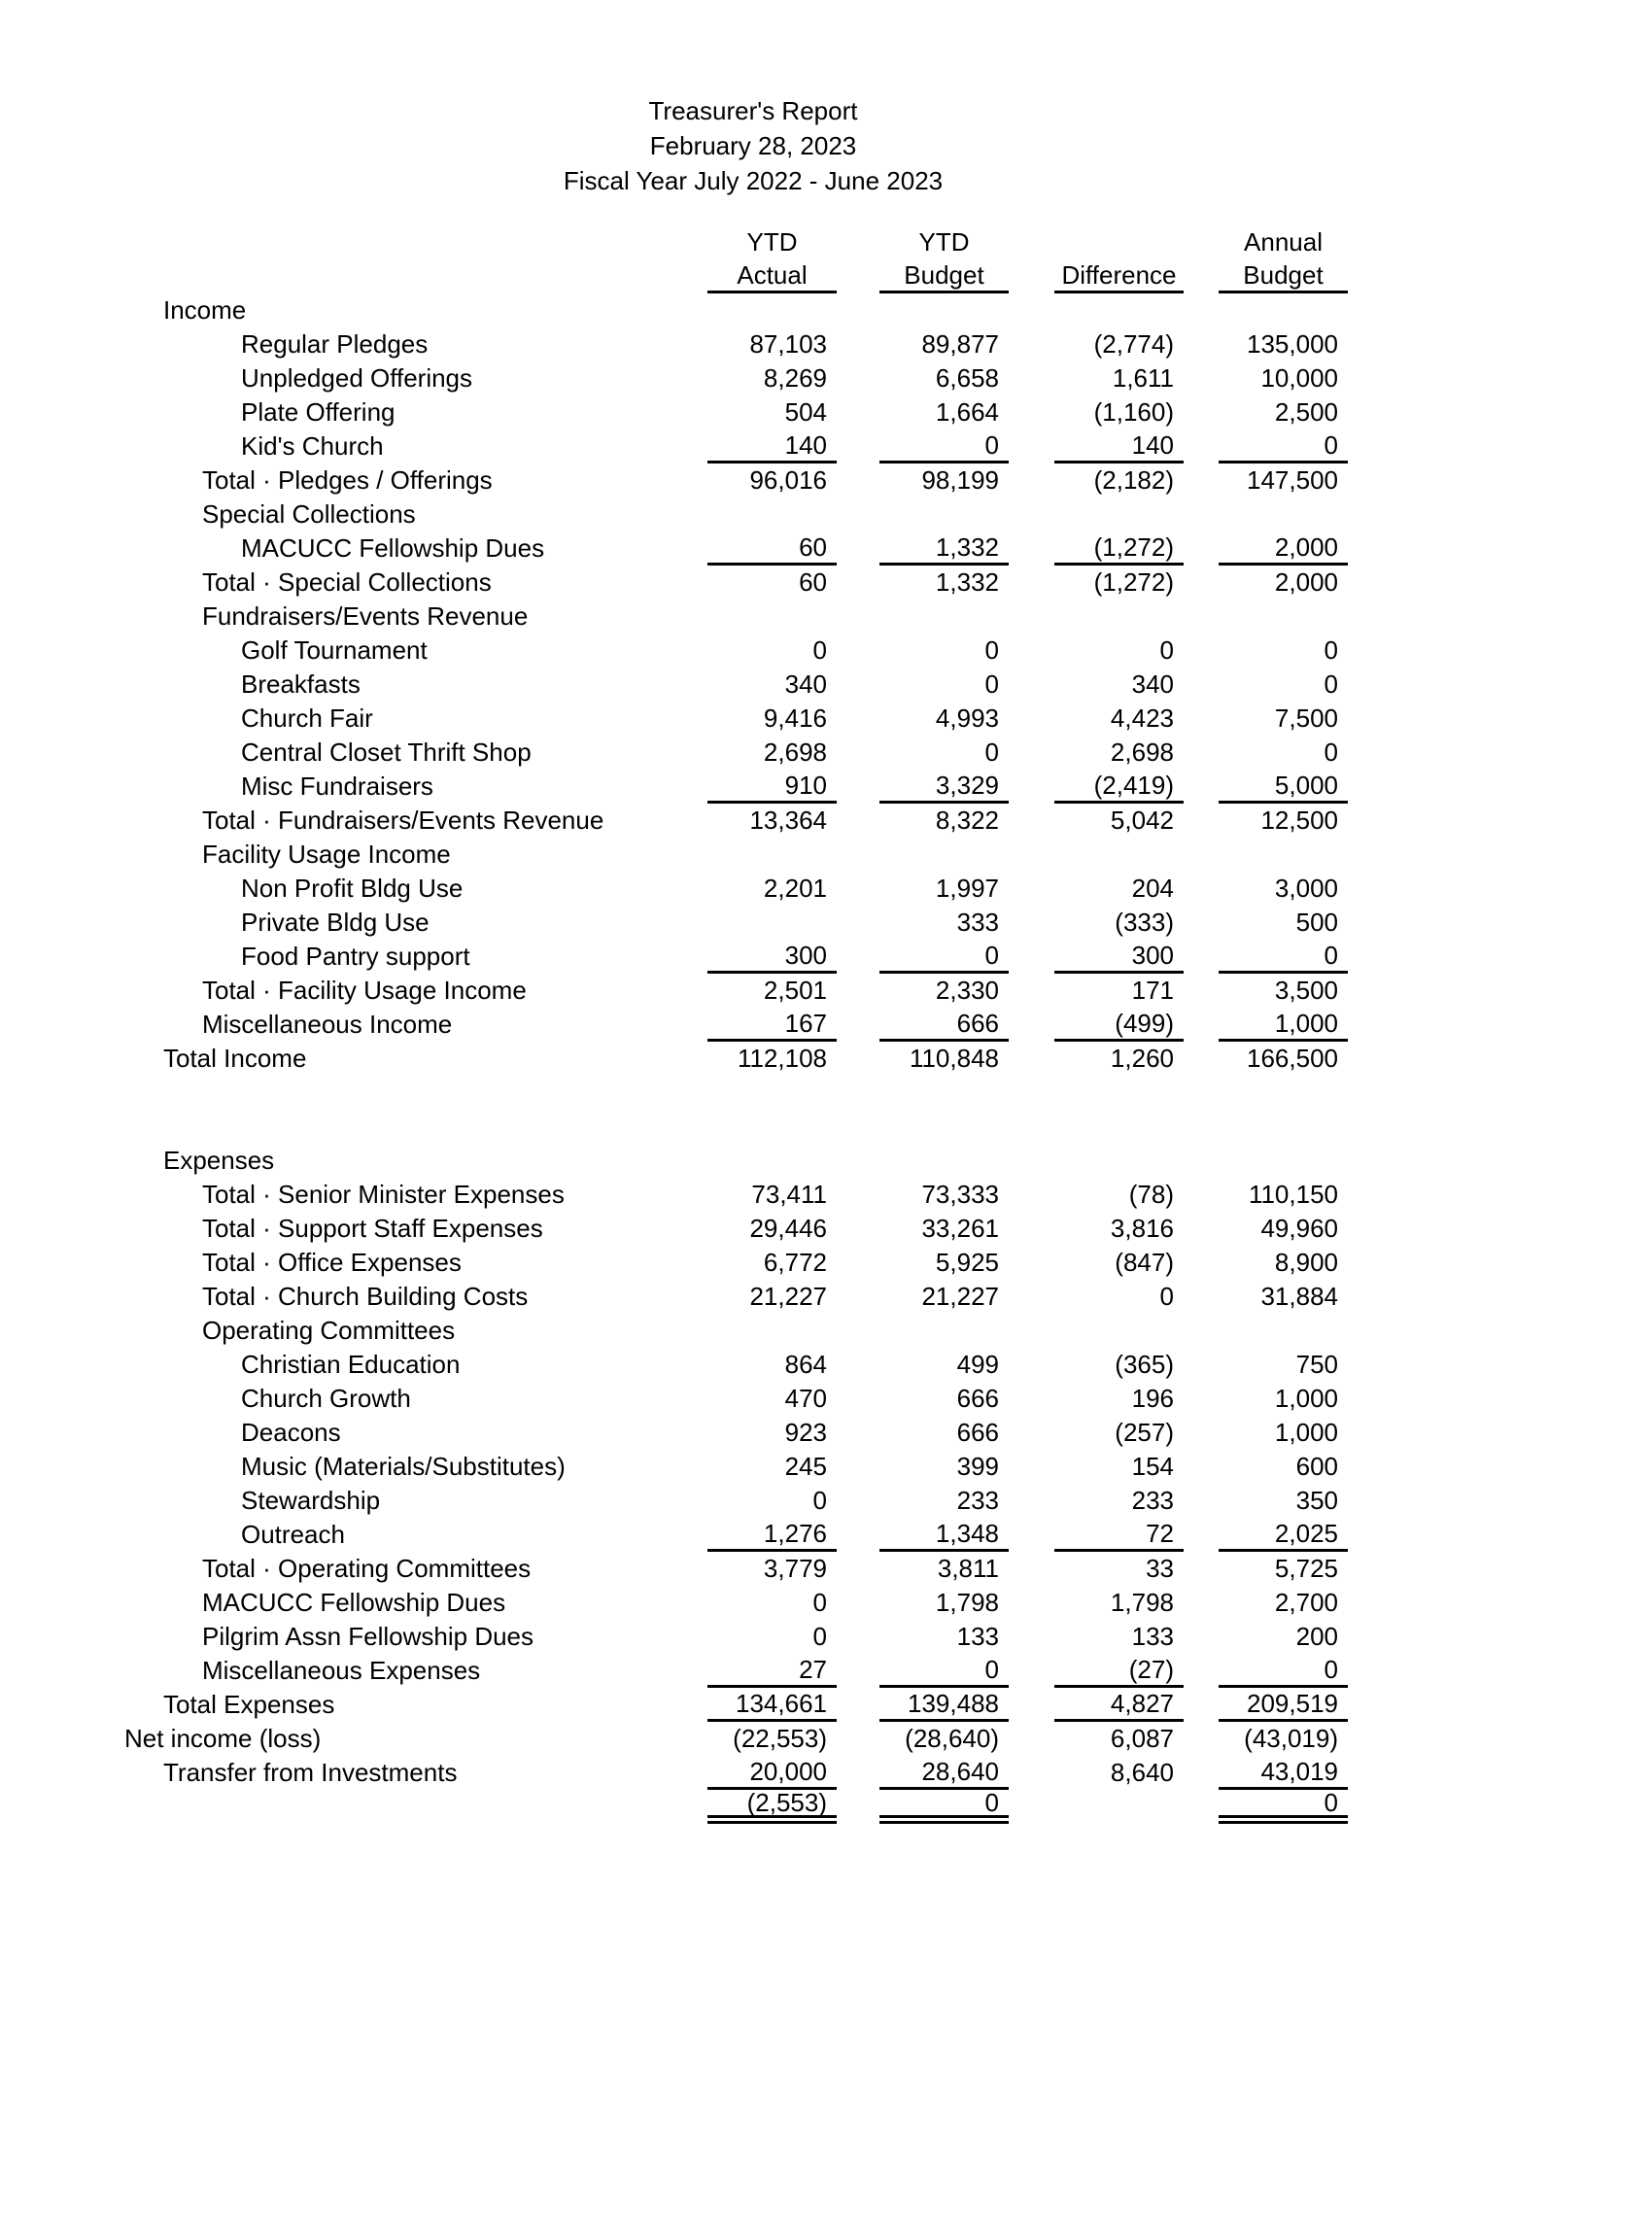 The image size is (1652, 2231). I want to click on row-food-pantry-support: Food Pantry support 300 0 300 0, so click(674, 957).